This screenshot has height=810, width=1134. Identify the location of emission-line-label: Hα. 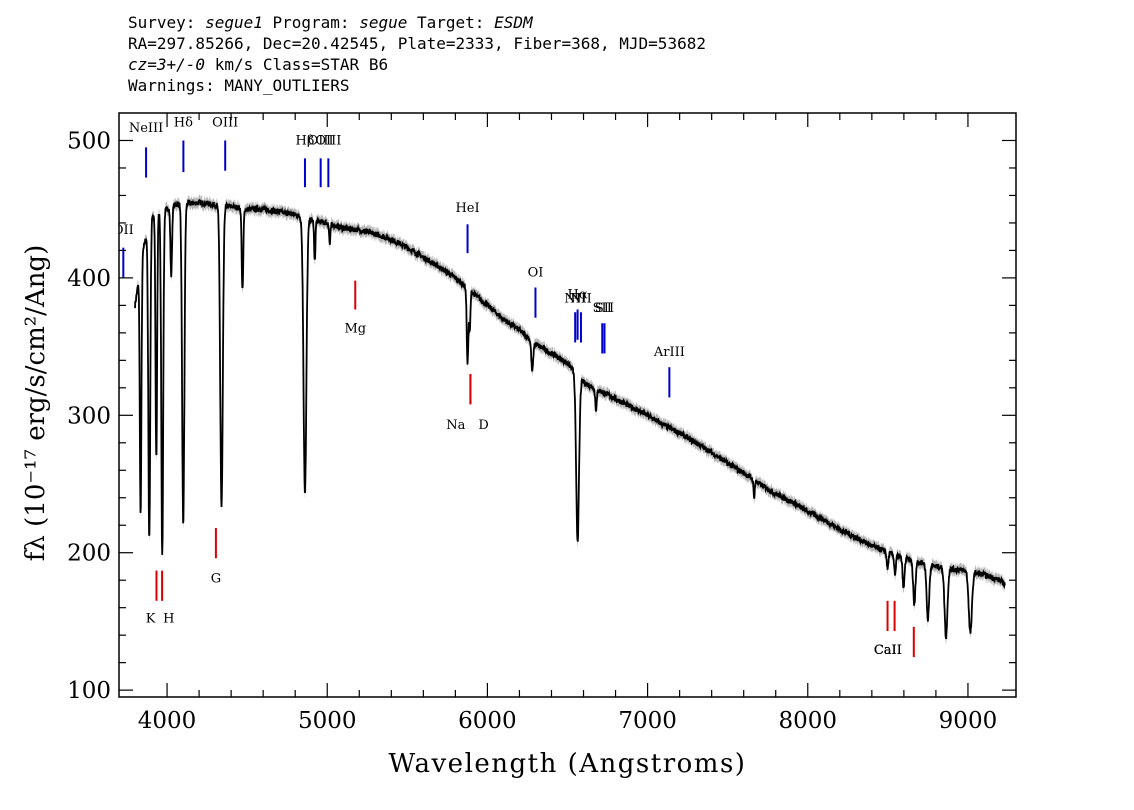
(578, 295).